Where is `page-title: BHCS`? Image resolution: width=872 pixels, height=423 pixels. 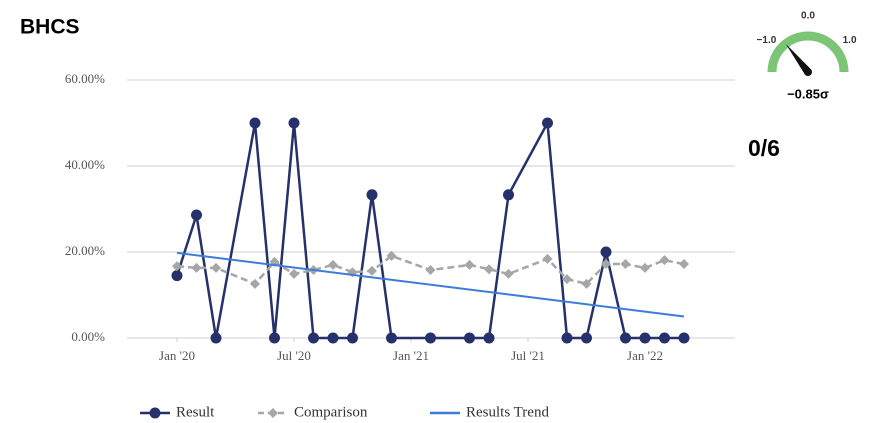
page-title: BHCS is located at coordinates (50, 27).